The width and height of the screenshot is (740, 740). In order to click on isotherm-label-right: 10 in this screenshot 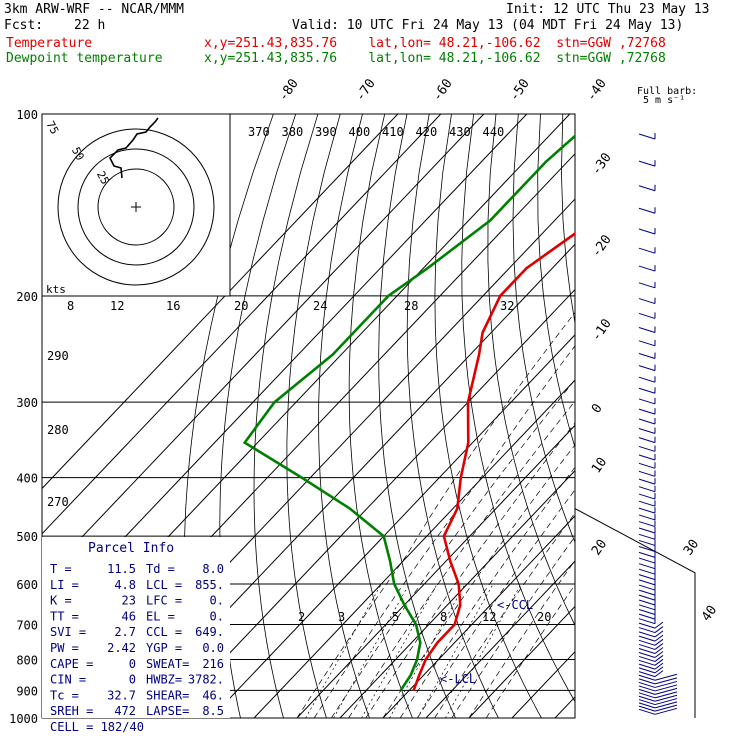, I will do `click(599, 465)`.